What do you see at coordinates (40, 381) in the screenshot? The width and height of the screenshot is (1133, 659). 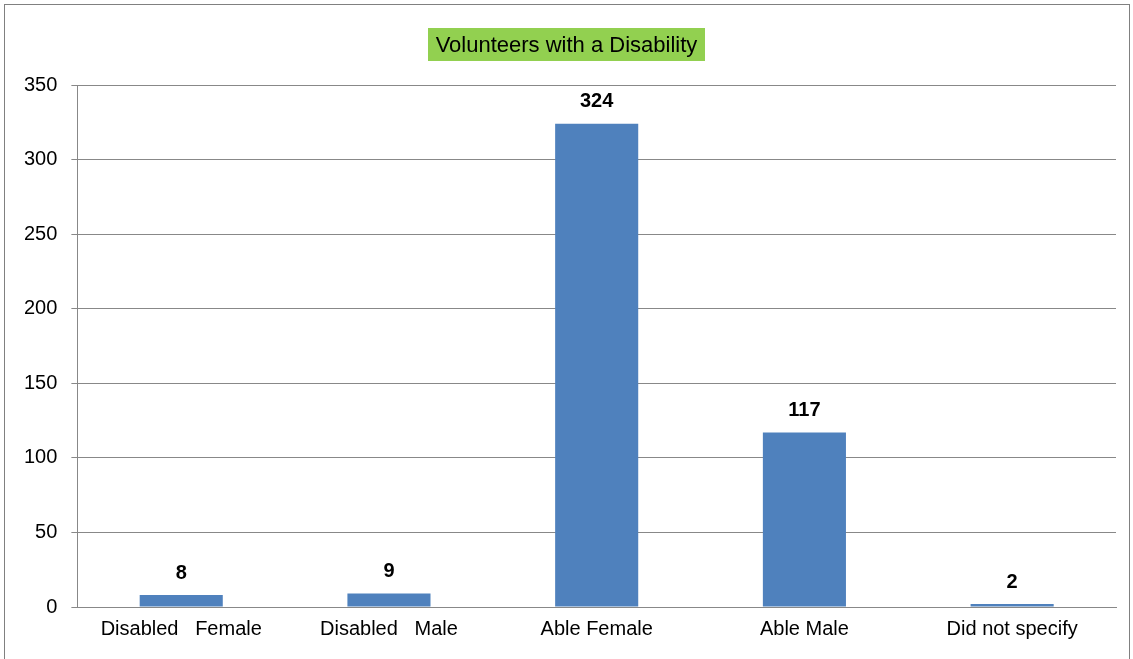 I see `y-tick-label: 150` at bounding box center [40, 381].